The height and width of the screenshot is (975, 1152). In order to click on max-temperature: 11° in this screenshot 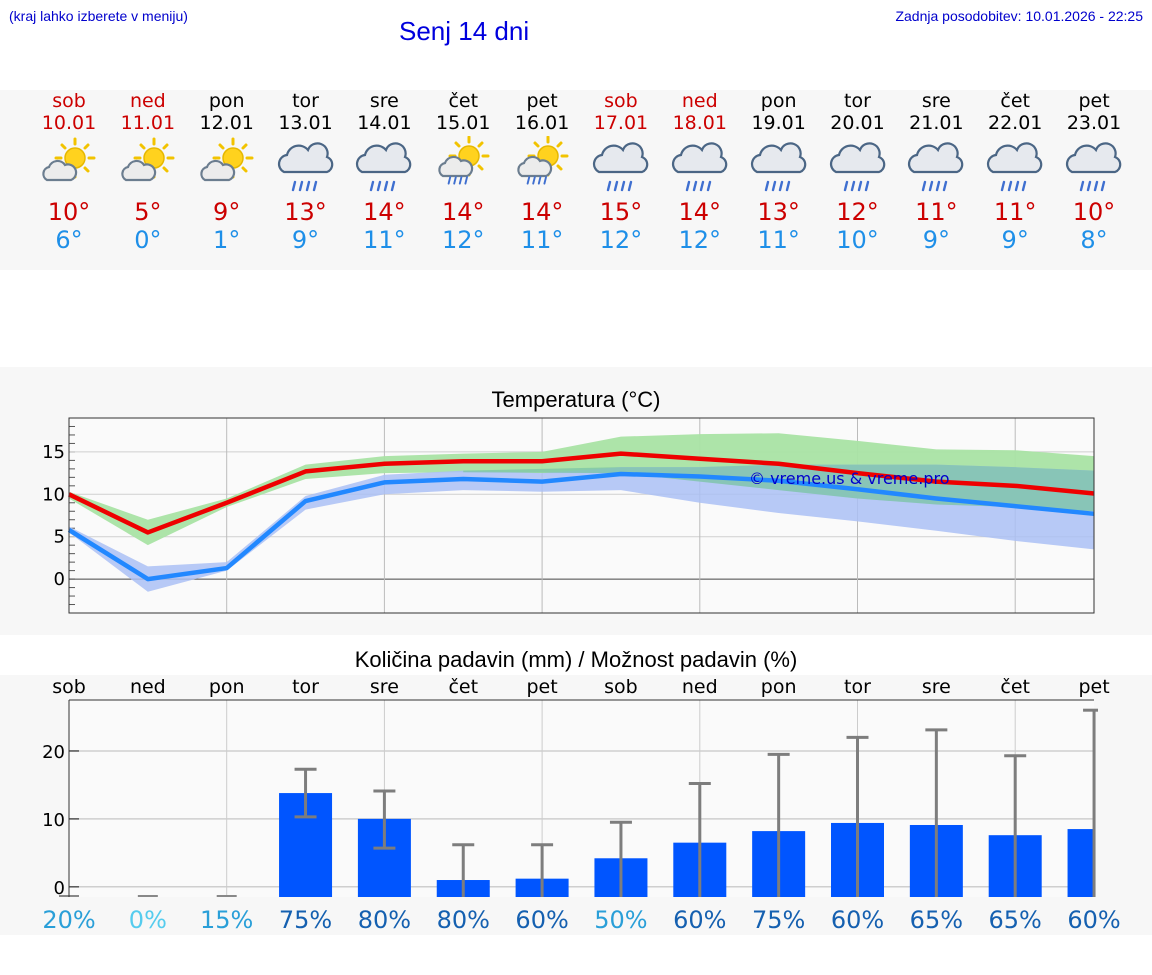, I will do `click(1015, 212)`.